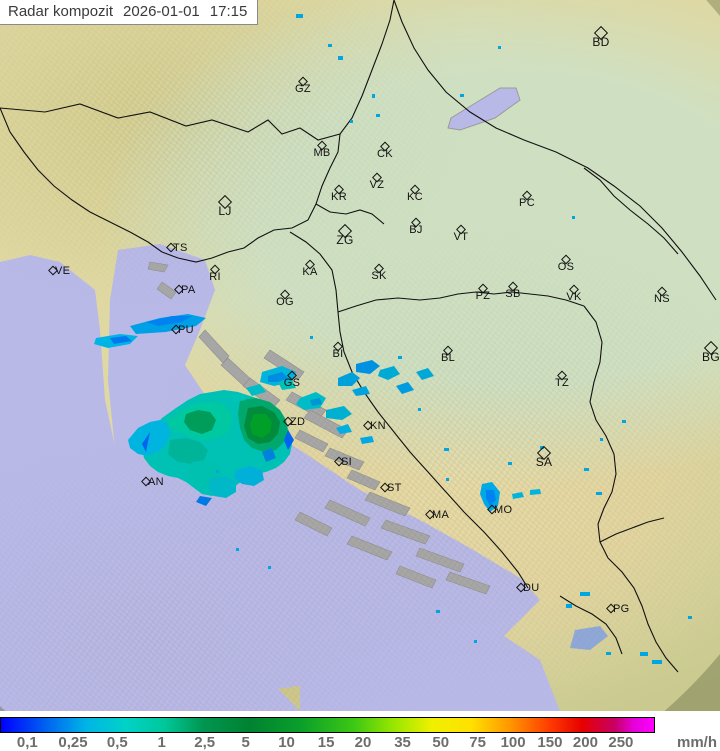  Describe the element at coordinates (161, 742) in the screenshot. I see `legend-tick-1: 1` at that location.